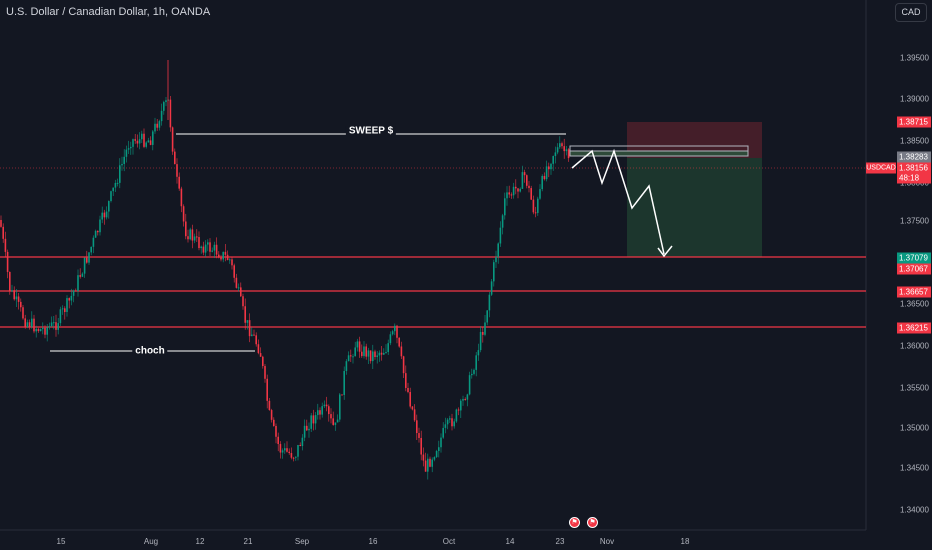  I want to click on time-axis: 15 Aug 12 21 Sep 16 Oct 14 23 Nov 18, so click(433, 540).